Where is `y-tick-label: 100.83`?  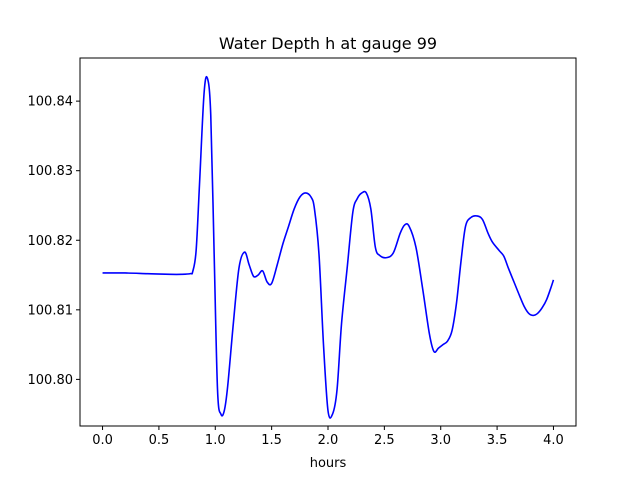
y-tick-label: 100.83 is located at coordinates (51, 171).